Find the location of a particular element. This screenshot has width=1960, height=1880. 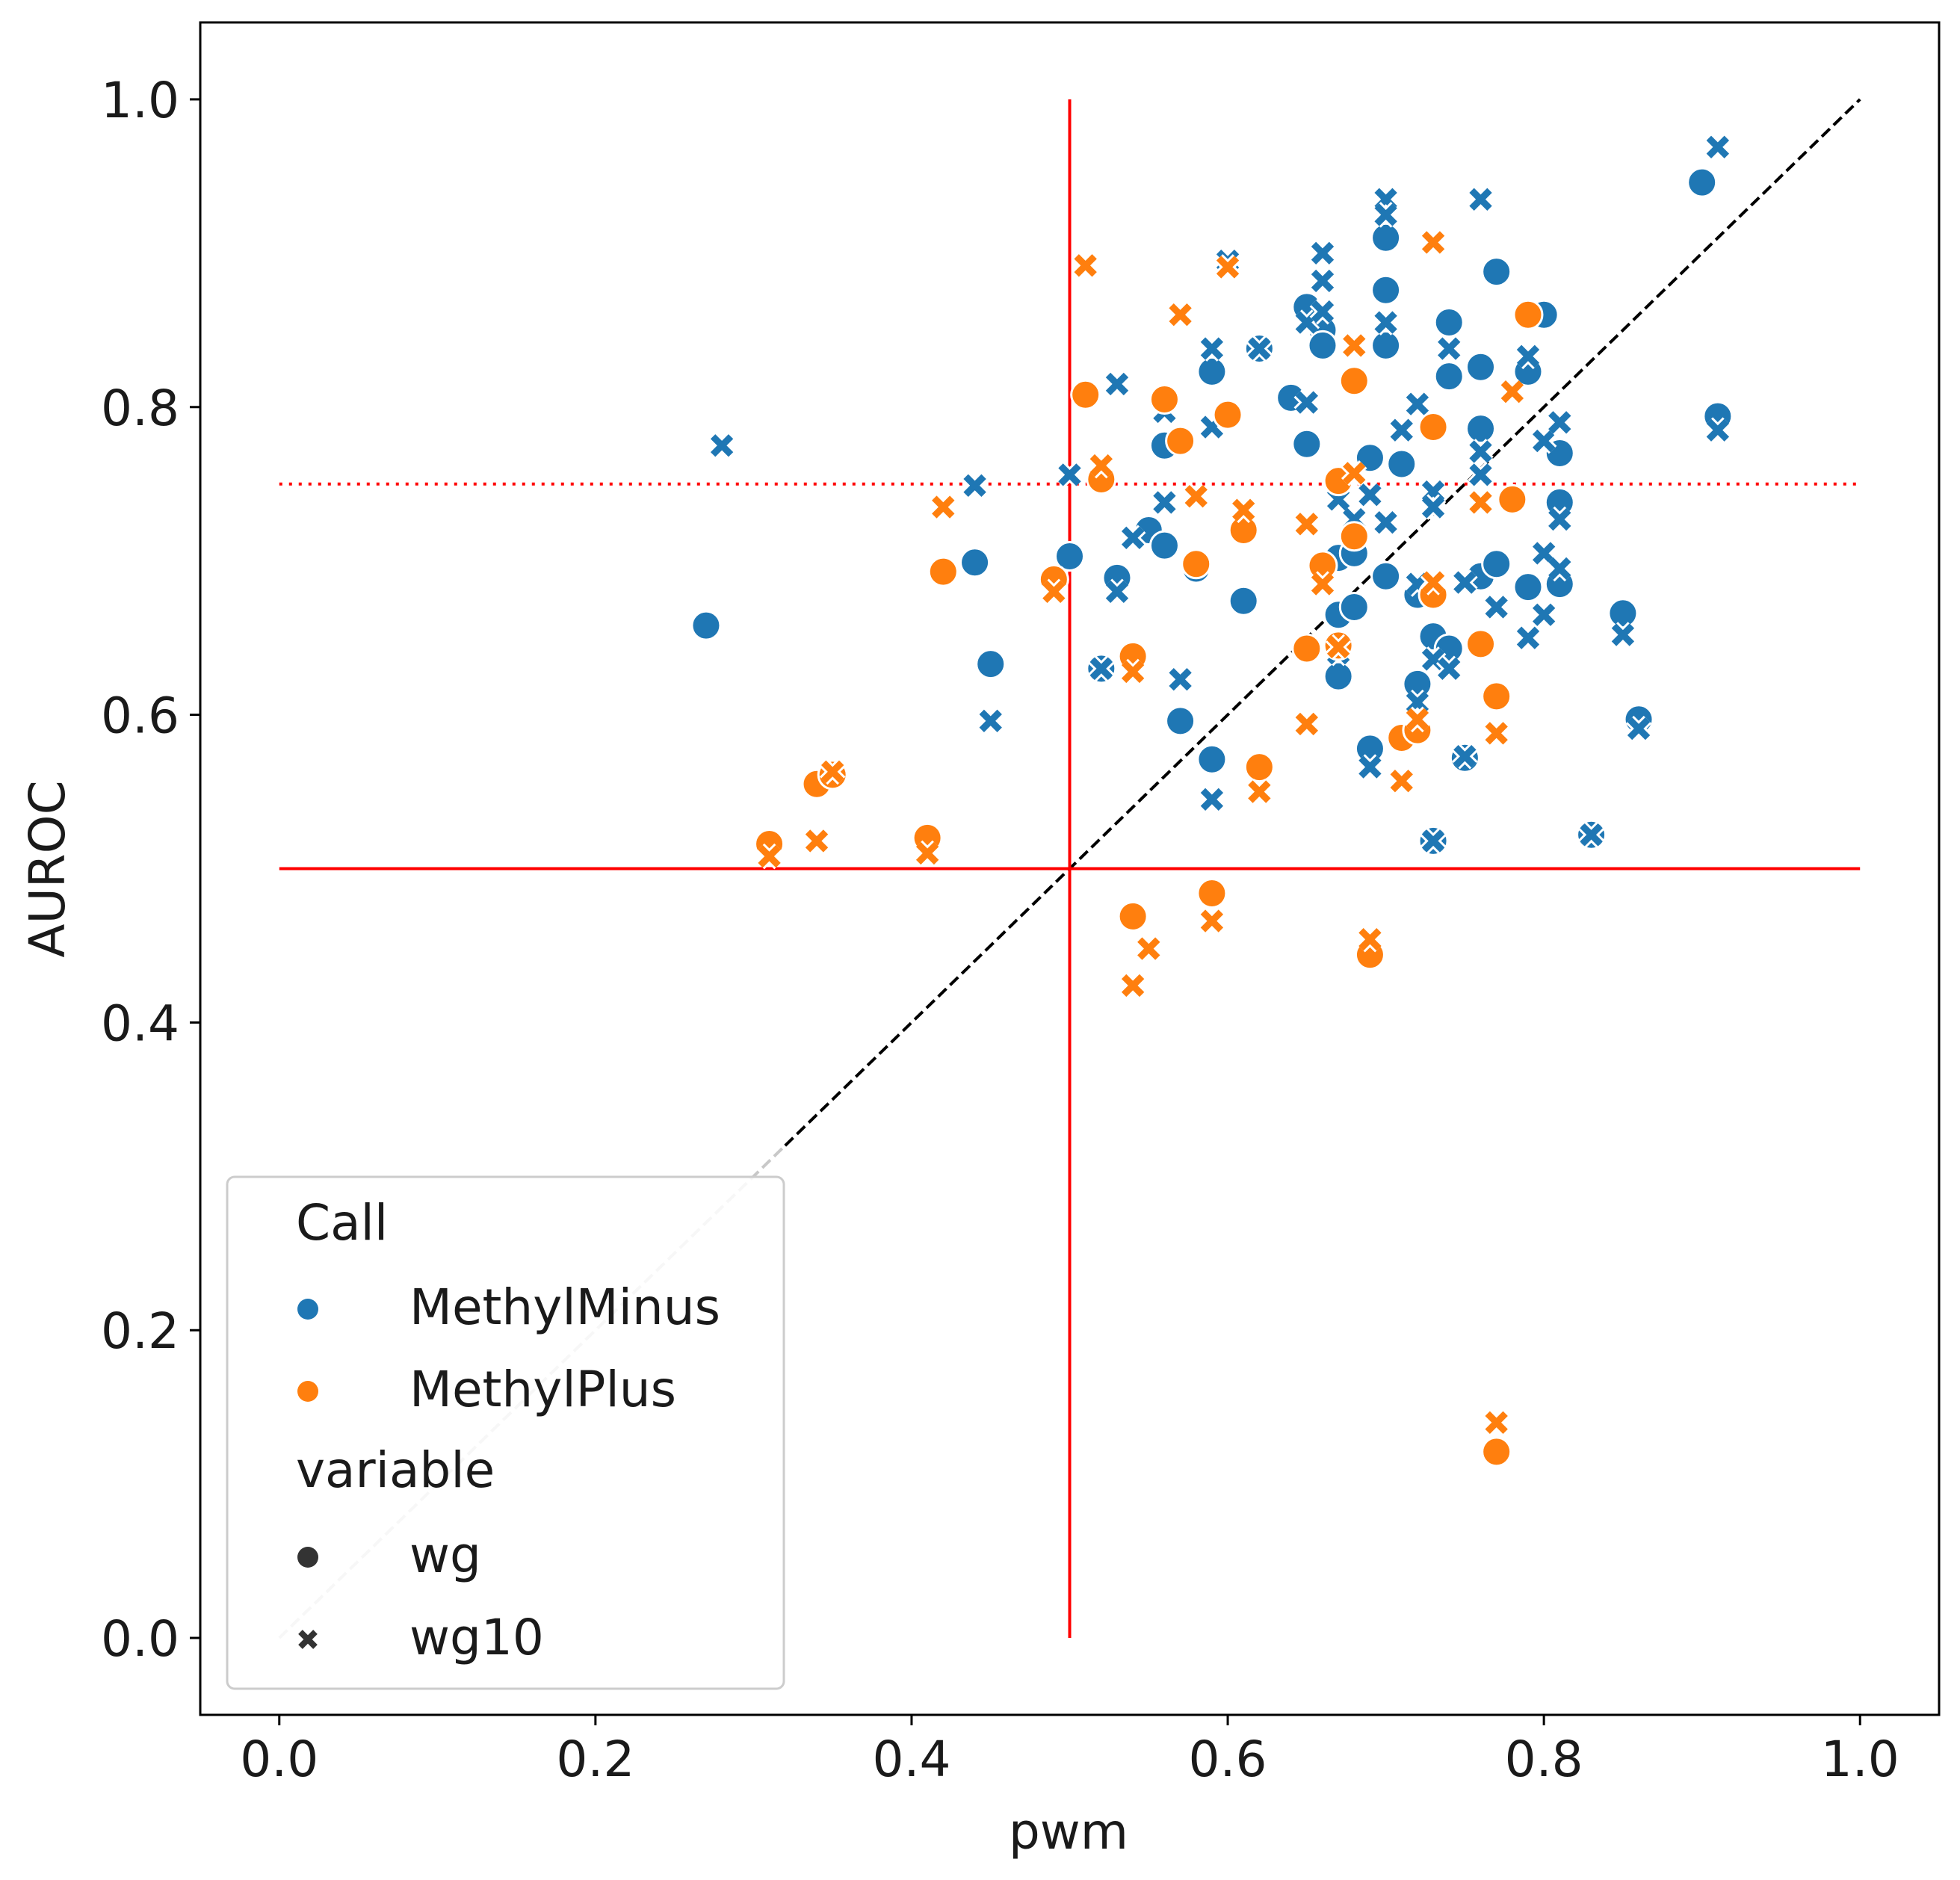

legend-marker-wg is located at coordinates (307, 1558).